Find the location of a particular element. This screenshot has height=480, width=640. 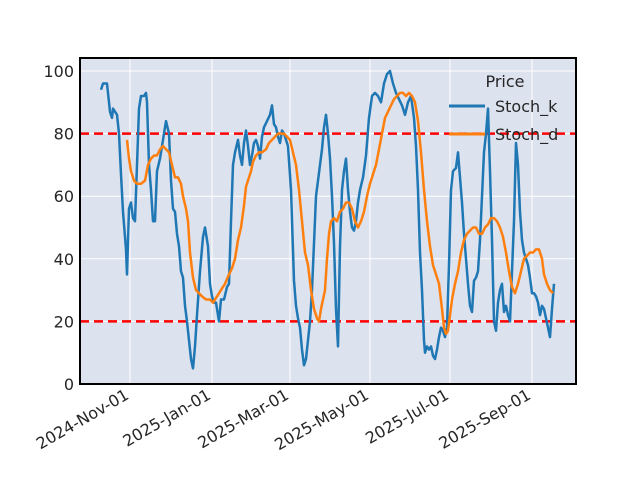

legend: Price Stoch_k Stoch_d is located at coordinates (503, 108).